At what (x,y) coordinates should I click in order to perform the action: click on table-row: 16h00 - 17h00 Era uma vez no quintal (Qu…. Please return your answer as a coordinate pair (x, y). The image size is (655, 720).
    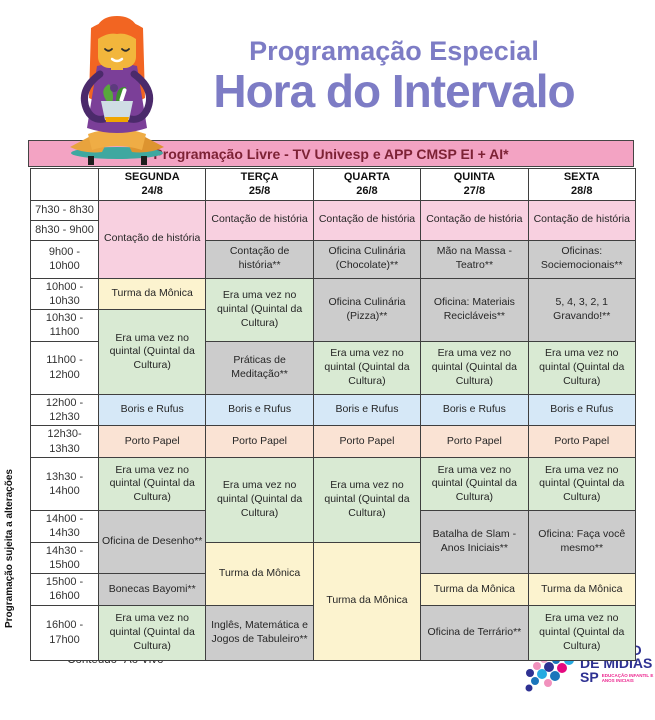
    Looking at the image, I should click on (333, 632).